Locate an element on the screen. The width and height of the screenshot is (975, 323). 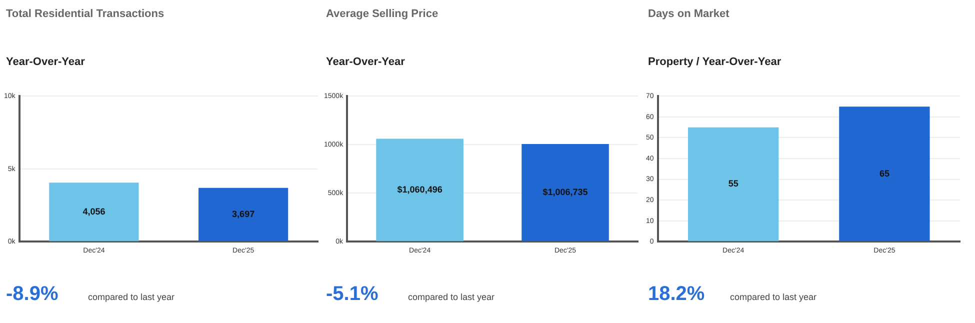
data-label: 4,056 is located at coordinates (94, 211).